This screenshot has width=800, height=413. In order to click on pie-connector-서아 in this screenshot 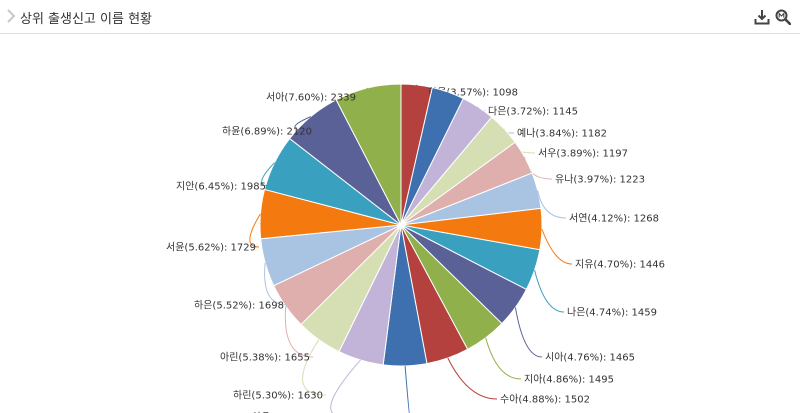, I will do `click(363, 92)`.